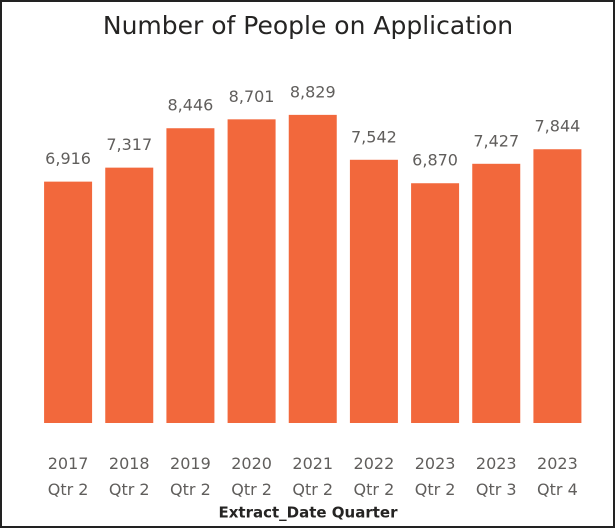  What do you see at coordinates (129, 476) in the screenshot?
I see `x-tick-label: 2018 Qtr 2` at bounding box center [129, 476].